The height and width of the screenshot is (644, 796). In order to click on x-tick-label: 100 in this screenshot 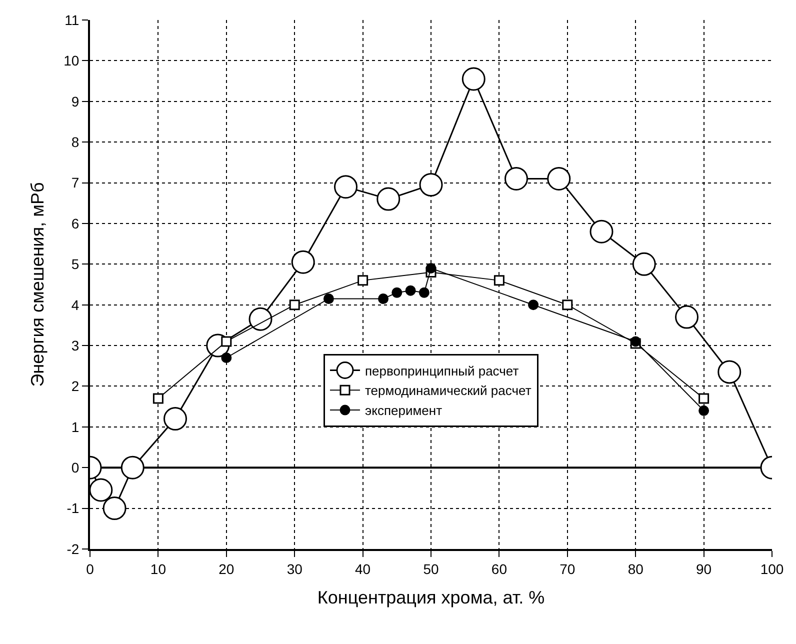, I will do `click(772, 568)`.